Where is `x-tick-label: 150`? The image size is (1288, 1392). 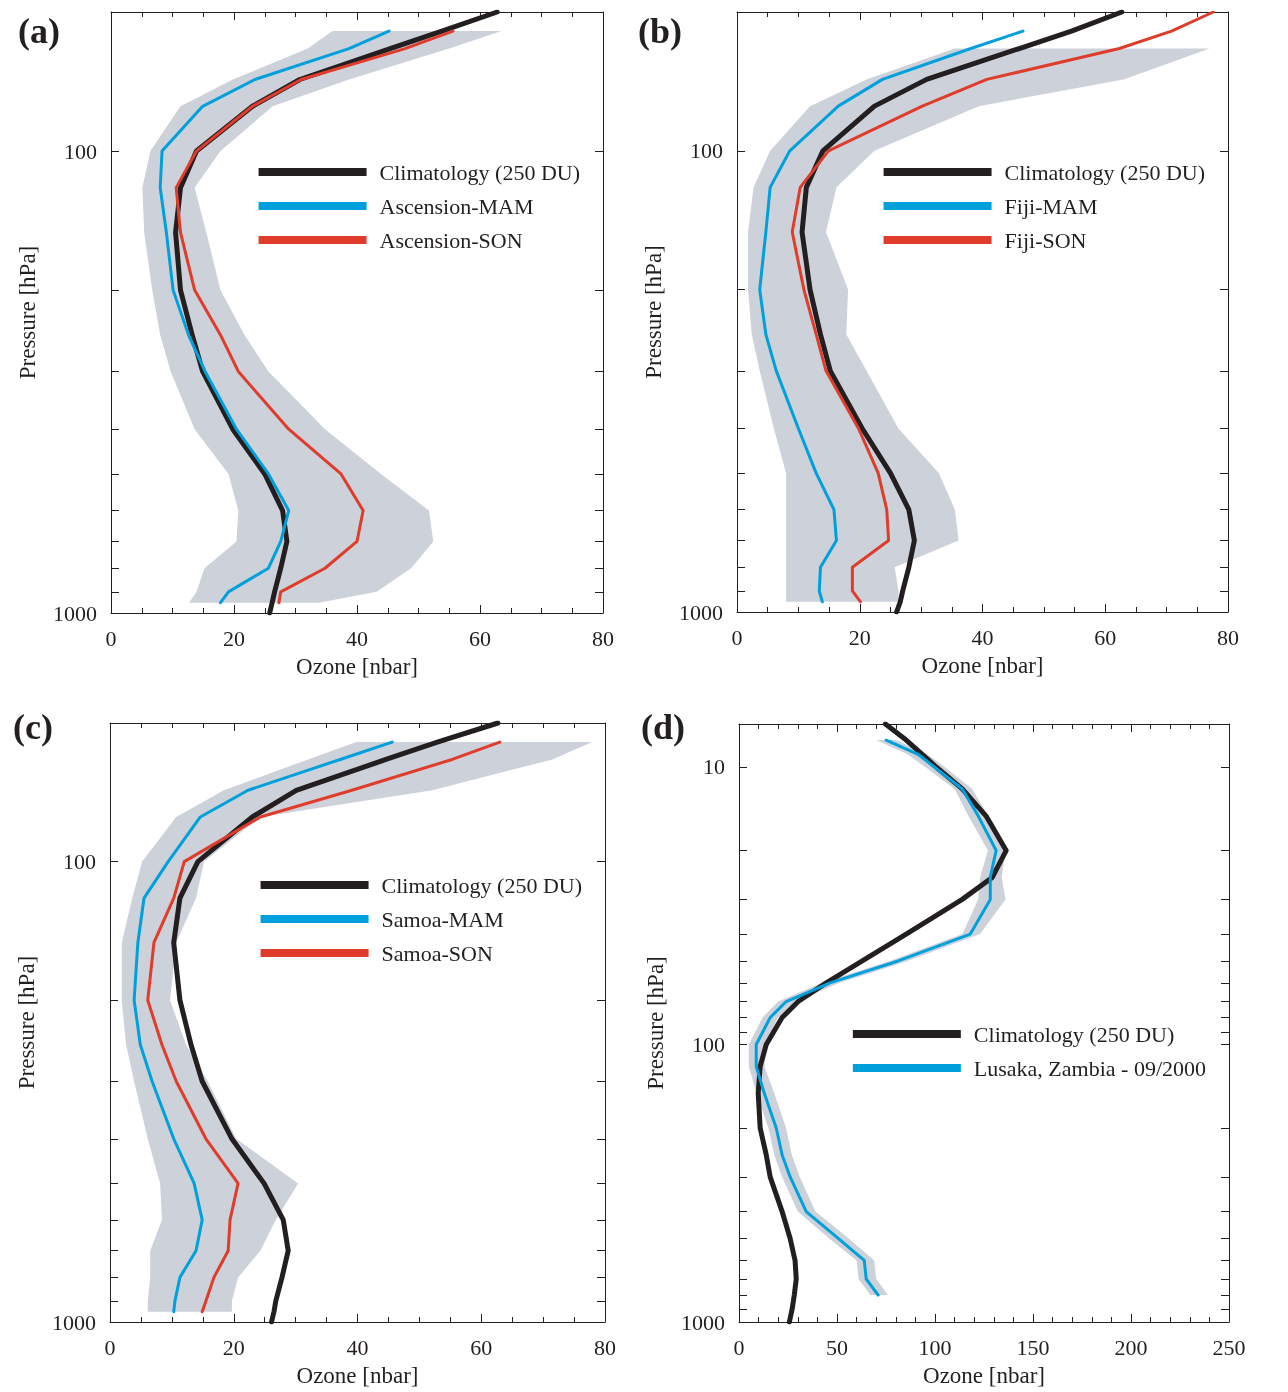
x-tick-label: 150 is located at coordinates (1033, 1347).